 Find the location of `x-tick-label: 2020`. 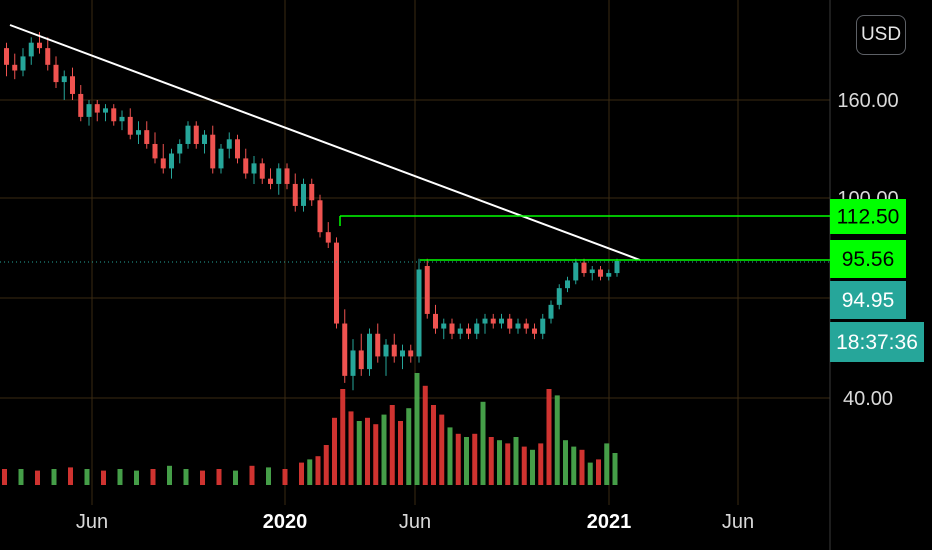

x-tick-label: 2020 is located at coordinates (285, 522).